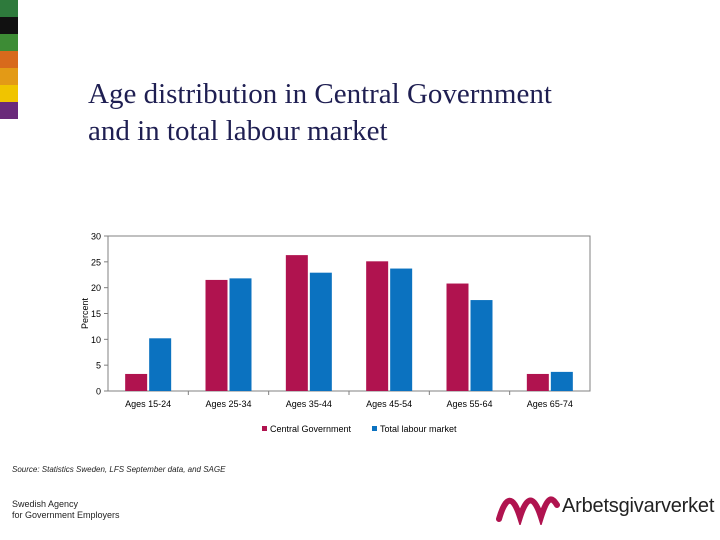  I want to click on arbetsgivarverket-logo: Arbetsgivarverket, so click(605, 509).